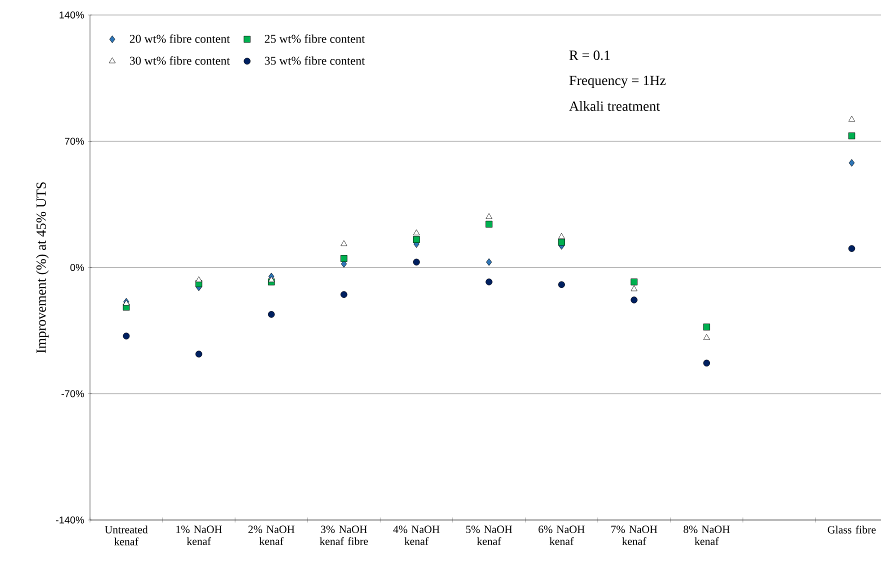 Image resolution: width=881 pixels, height=574 pixels. I want to click on legend-label: 20 wt% fibre content, so click(180, 38).